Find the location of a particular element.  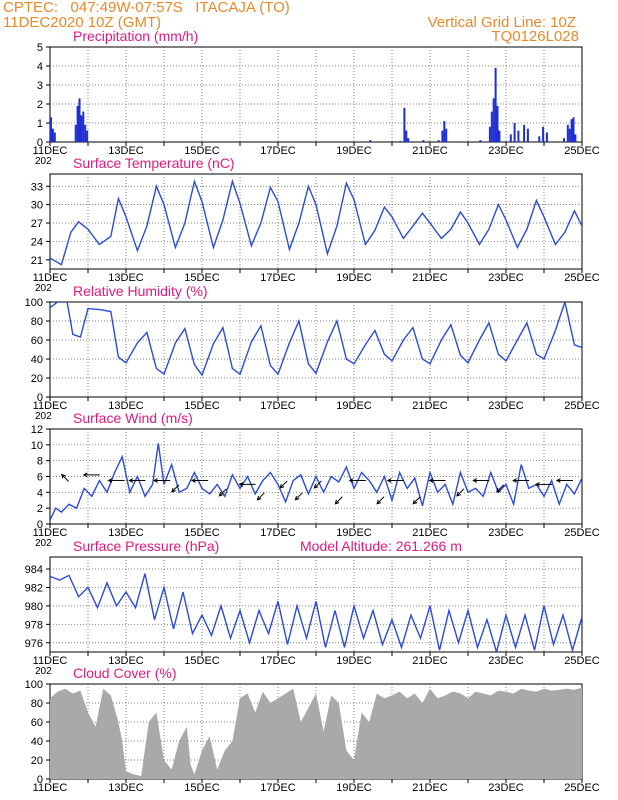

wind-ytick-label: 2 is located at coordinates (40, 509).